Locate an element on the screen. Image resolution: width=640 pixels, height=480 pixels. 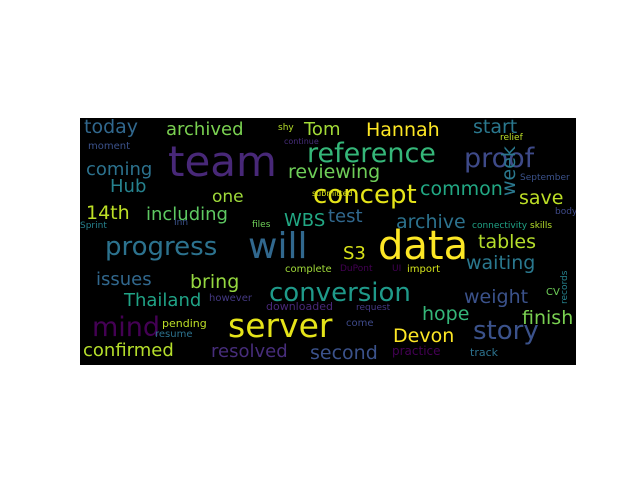
cloud-word: conversion is located at coordinates (340, 293).